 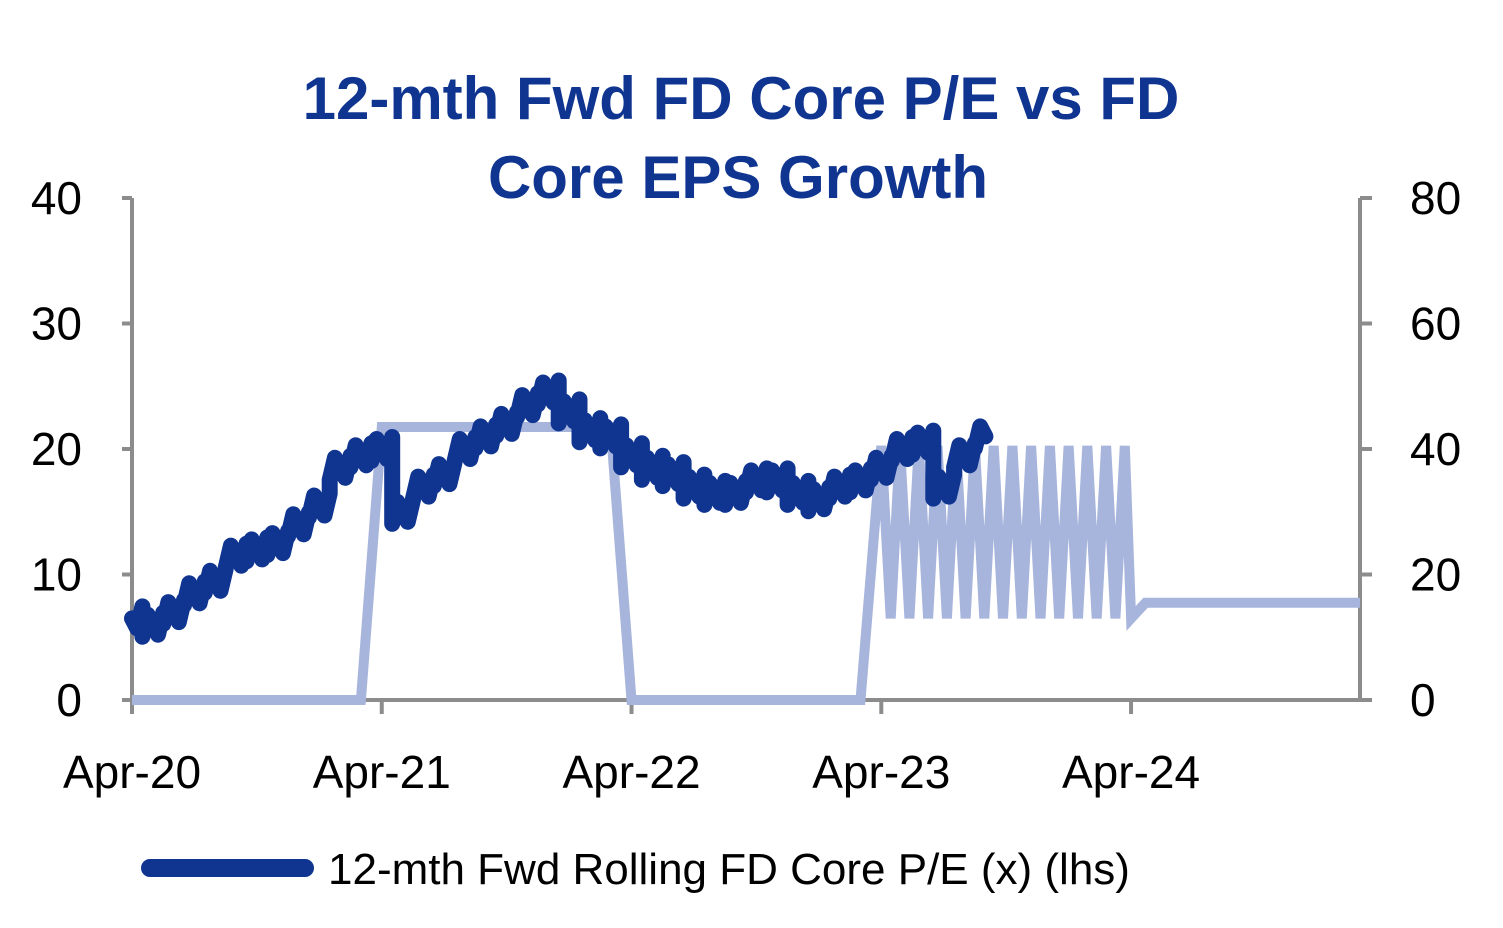 What do you see at coordinates (56, 324) in the screenshot?
I see `left-axis-tick-label: 30` at bounding box center [56, 324].